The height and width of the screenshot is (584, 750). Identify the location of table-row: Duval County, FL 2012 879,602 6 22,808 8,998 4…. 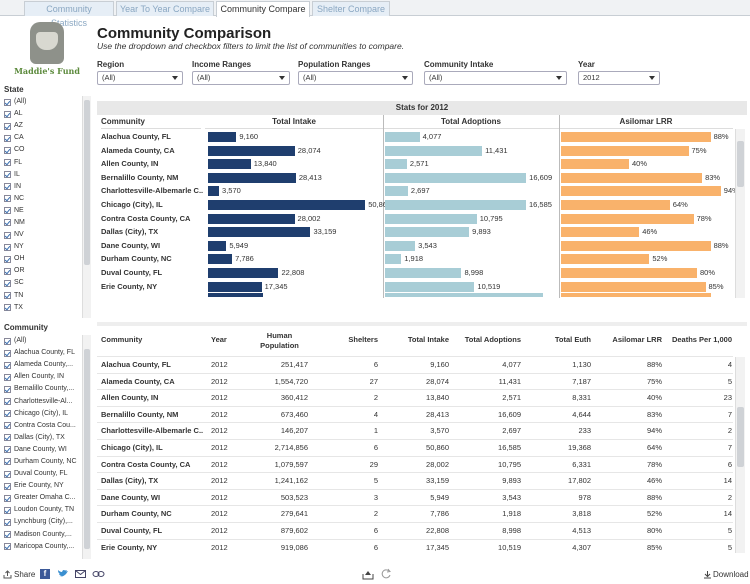
(415, 530).